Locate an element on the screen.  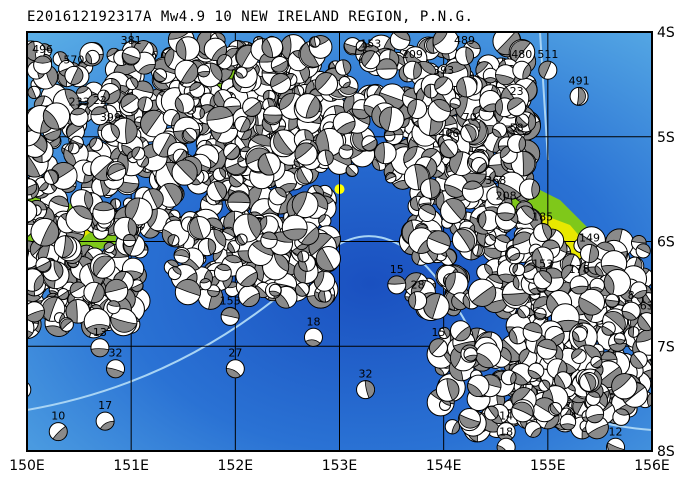
x-tick-label: 156E is located at coordinates (652, 466).